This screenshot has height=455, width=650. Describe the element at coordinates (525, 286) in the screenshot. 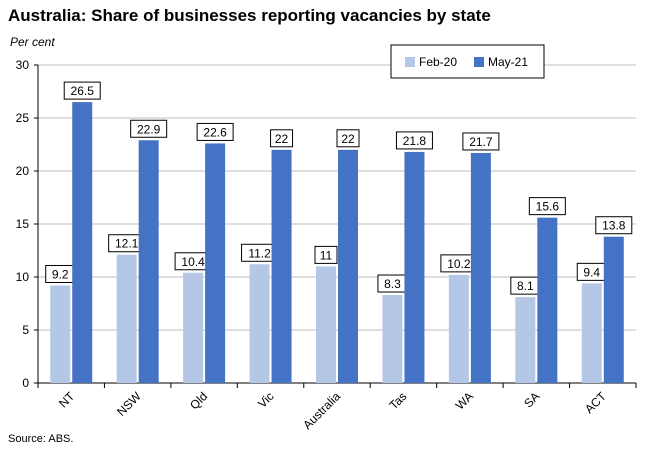

I see `data-label: 8.1` at that location.